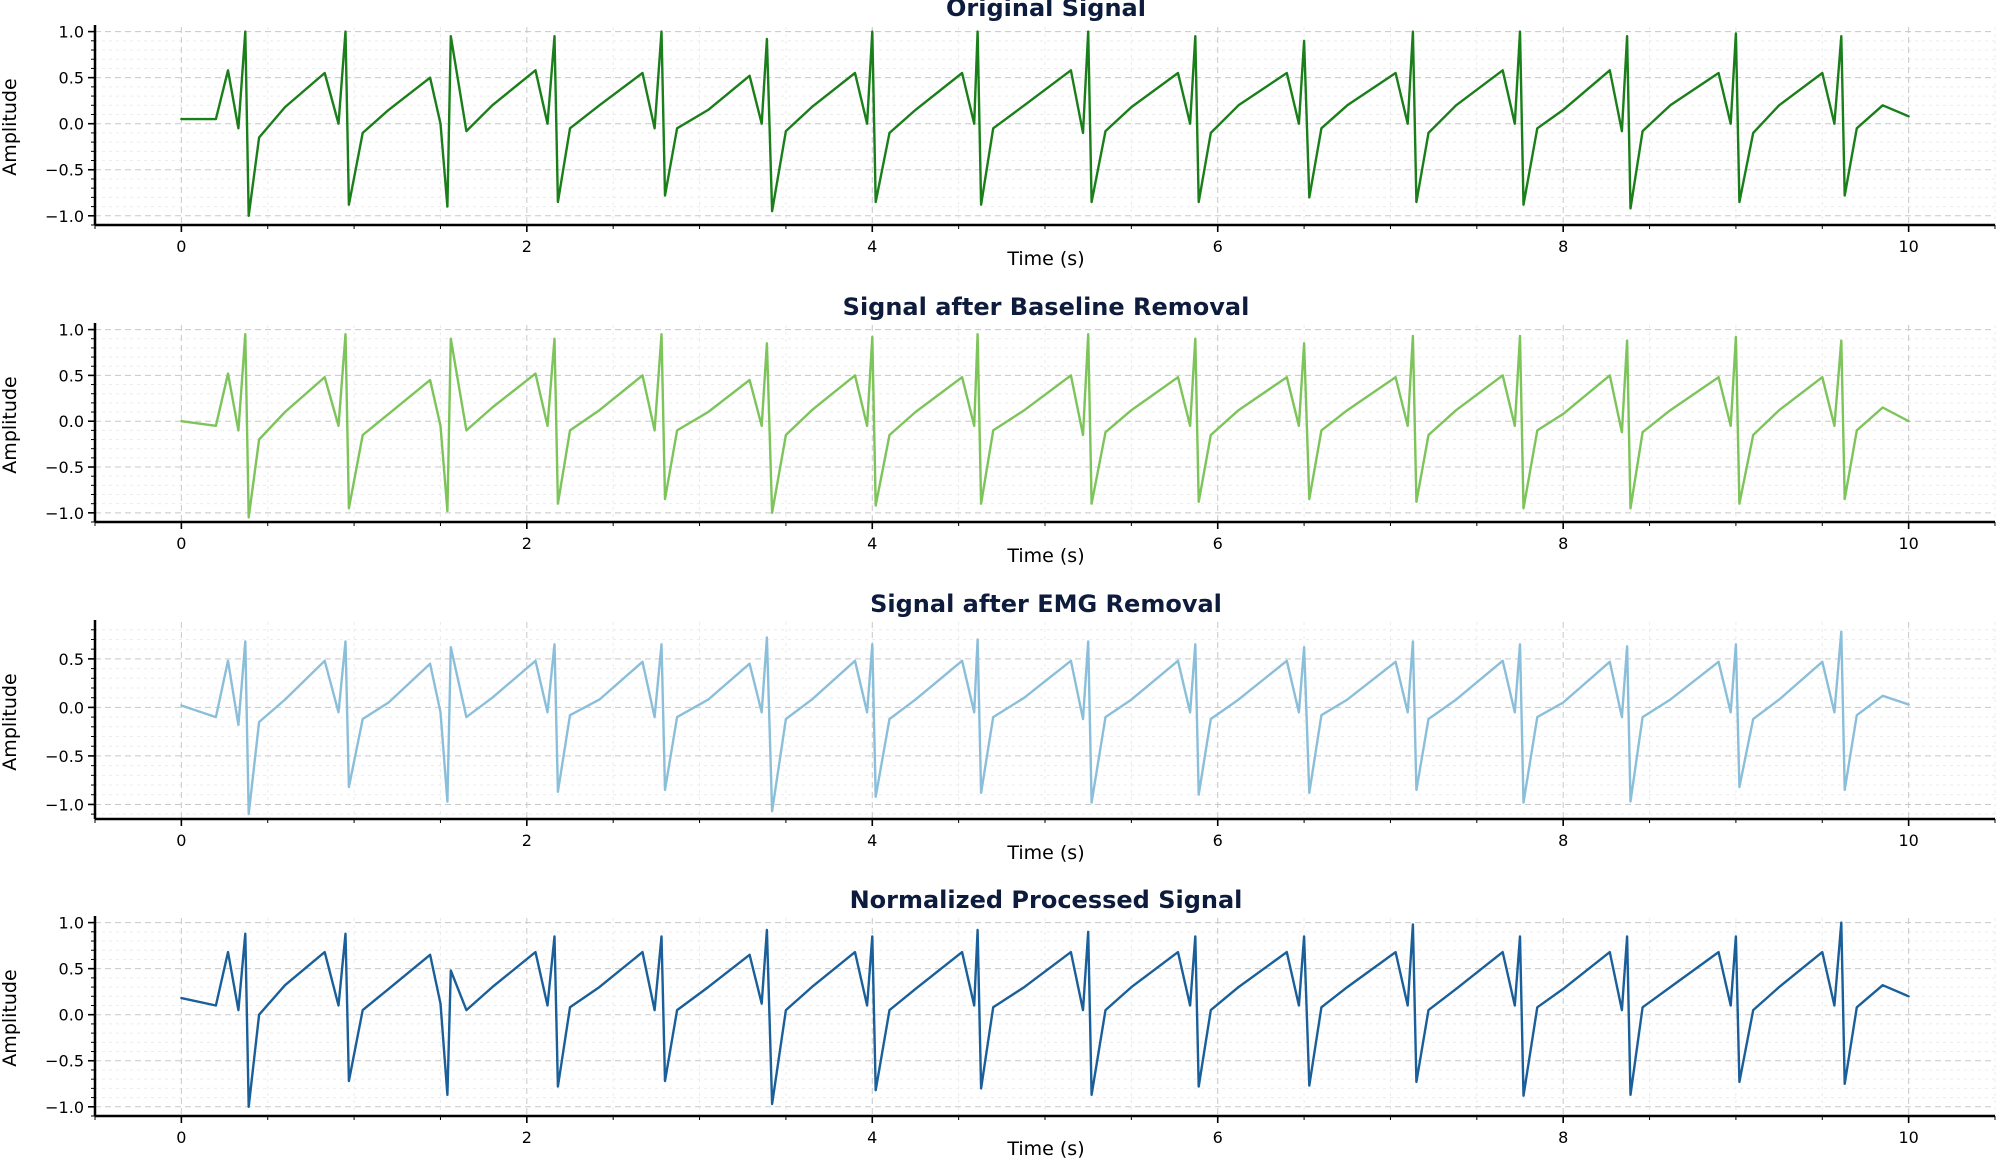  What do you see at coordinates (1046, 11) in the screenshot?
I see `panel-title: Original Signal` at bounding box center [1046, 11].